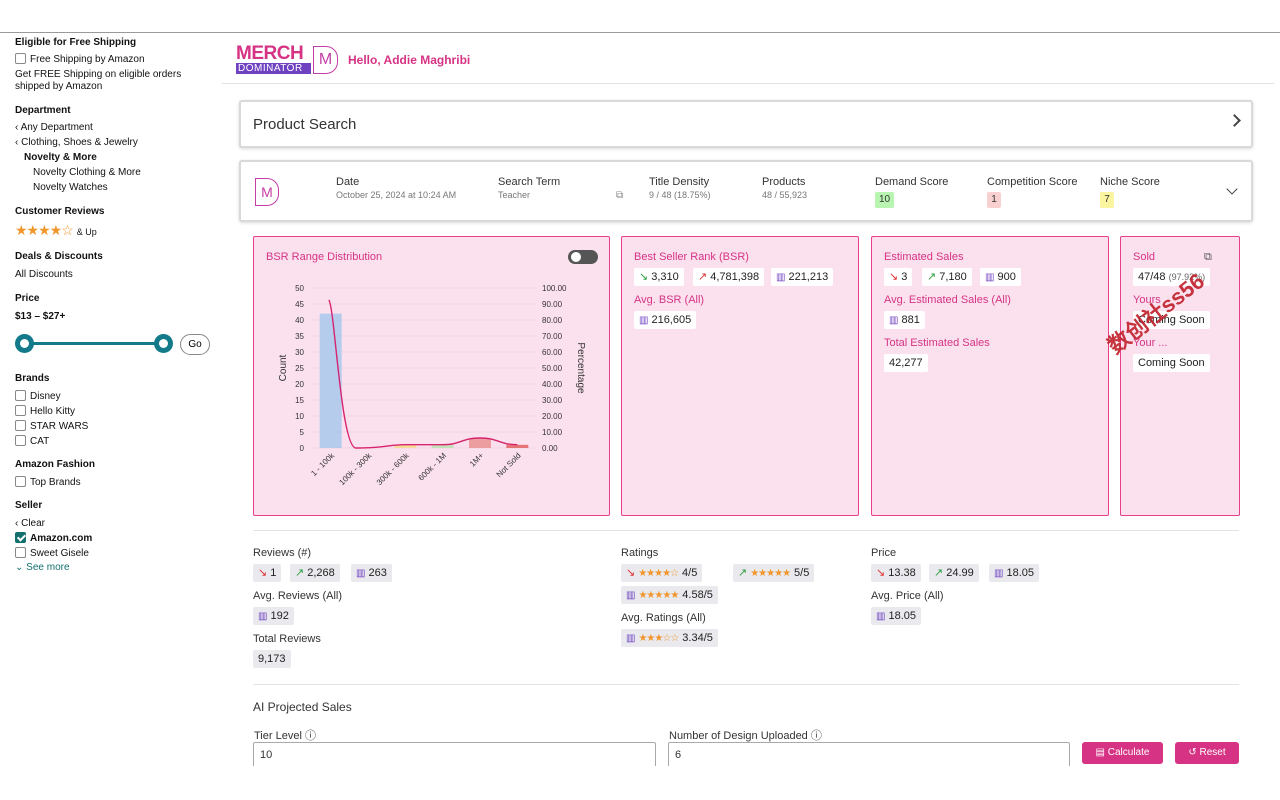 The width and height of the screenshot is (1280, 800). Describe the element at coordinates (552, 352) in the screenshot. I see `y2-tick-label: 60.00` at that location.